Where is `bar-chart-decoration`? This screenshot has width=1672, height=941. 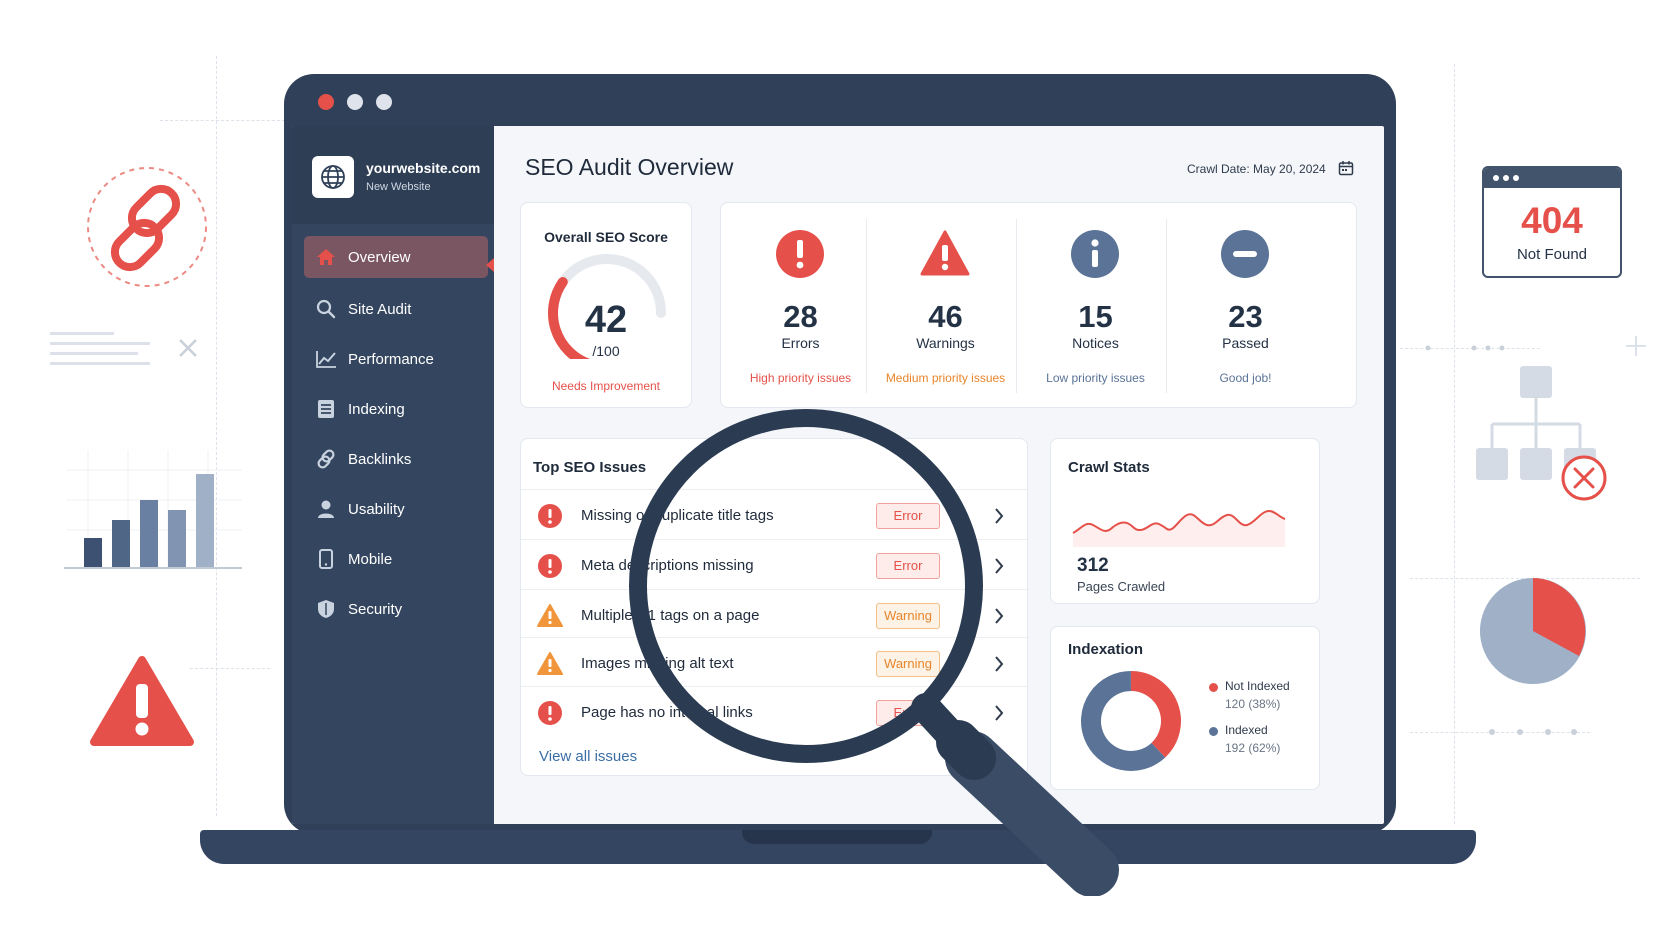
bar-chart-decoration is located at coordinates (153, 509).